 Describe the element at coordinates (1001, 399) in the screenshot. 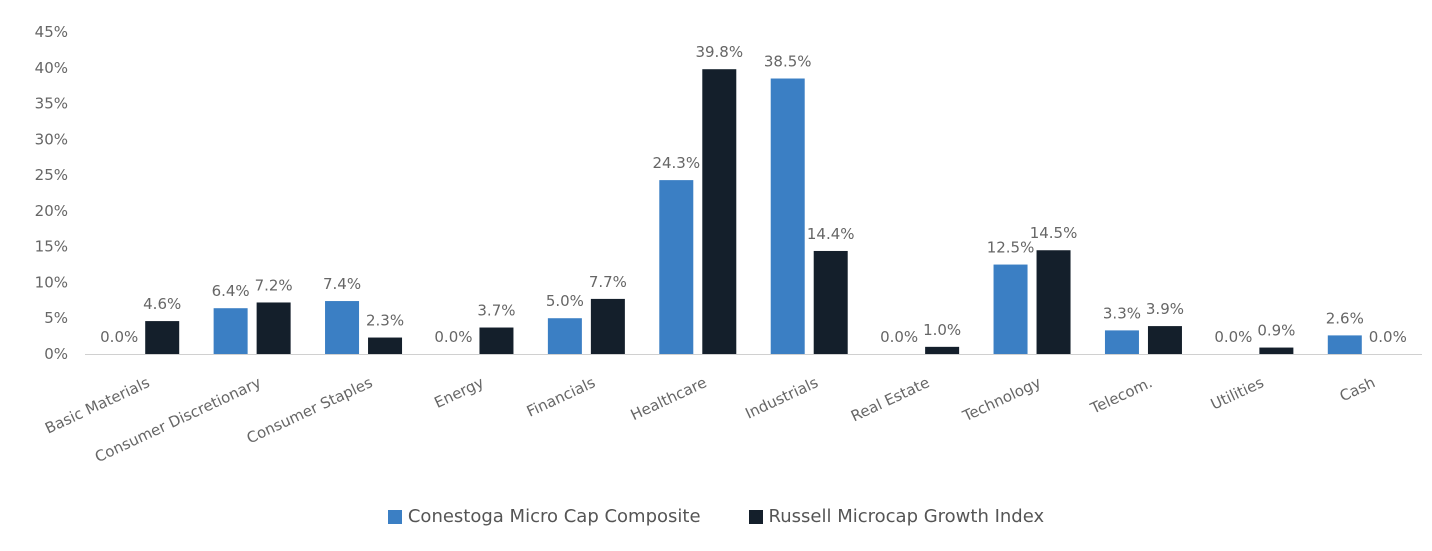

I see `category-label: Technology` at that location.